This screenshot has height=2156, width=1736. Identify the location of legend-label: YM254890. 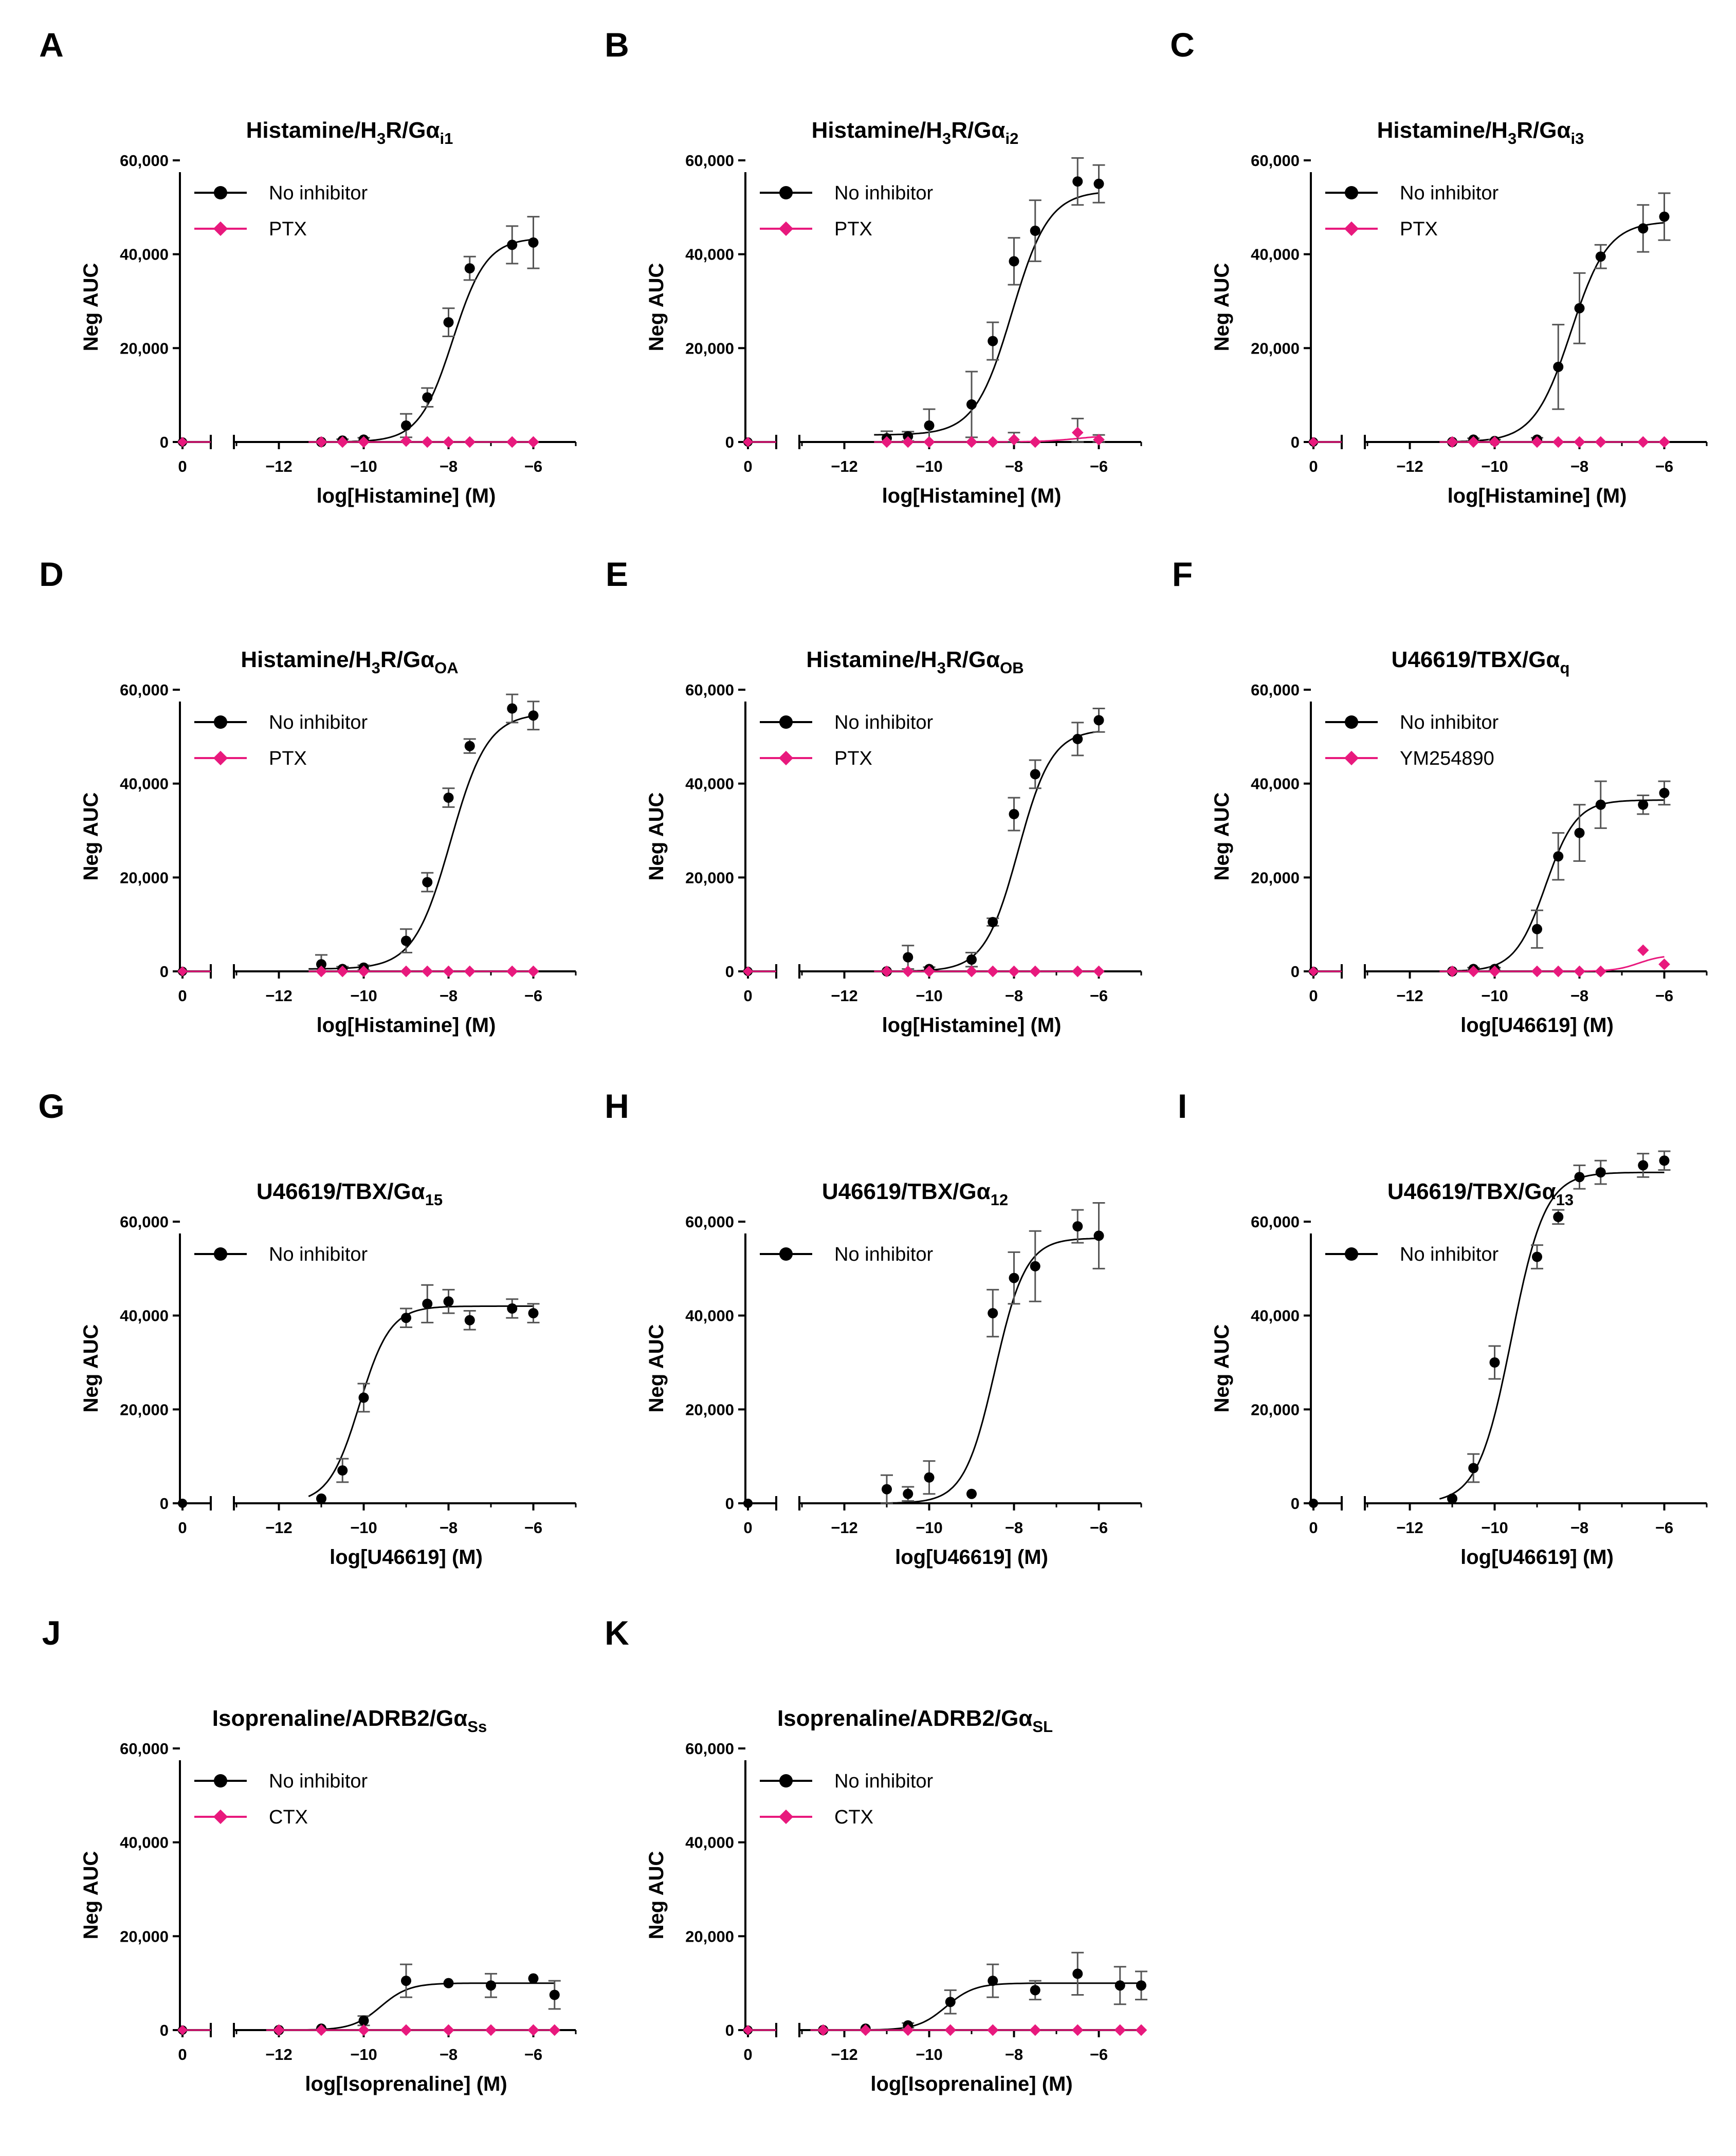
(1447, 759).